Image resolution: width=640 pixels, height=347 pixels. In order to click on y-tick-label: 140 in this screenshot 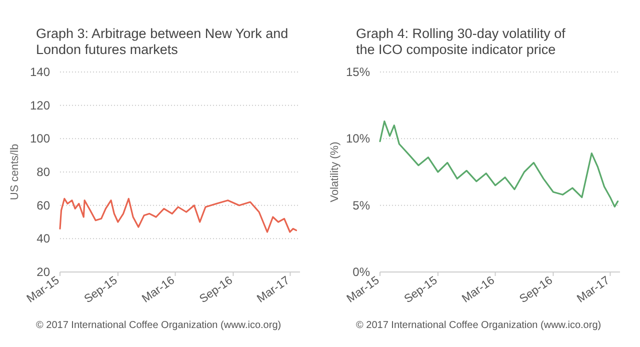, I will do `click(40, 72)`.